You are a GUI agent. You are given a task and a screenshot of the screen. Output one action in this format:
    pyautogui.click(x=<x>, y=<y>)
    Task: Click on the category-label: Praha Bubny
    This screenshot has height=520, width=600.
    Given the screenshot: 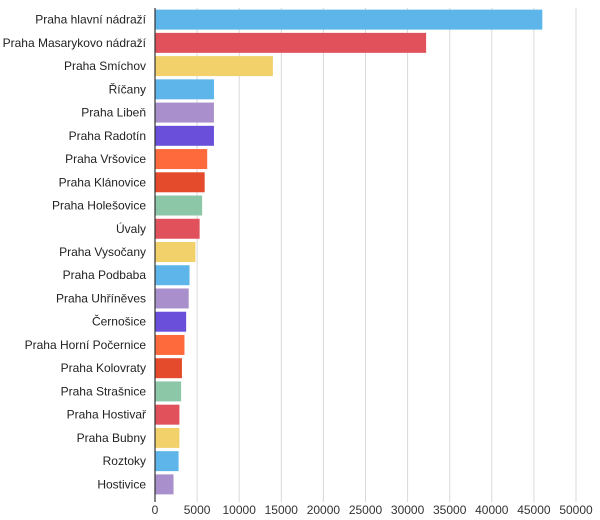 What is the action you would take?
    pyautogui.click(x=111, y=438)
    